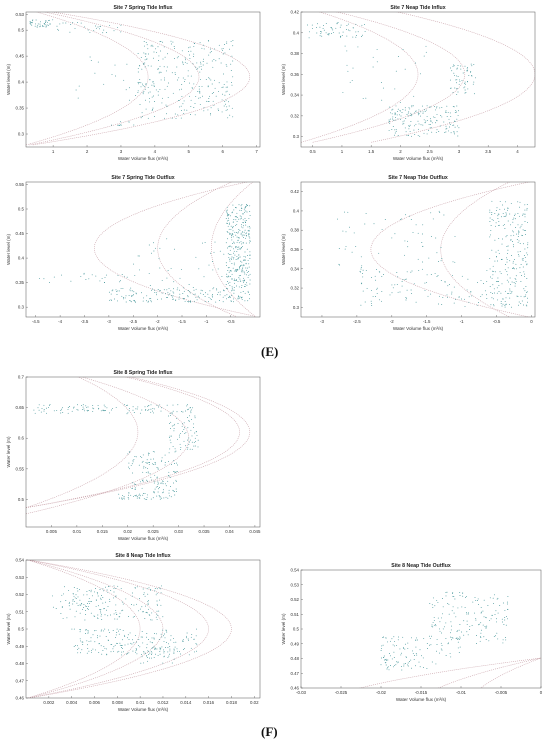 This screenshot has width=550, height=745. I want to click on y-tick-label: 0.65, so click(19, 407).